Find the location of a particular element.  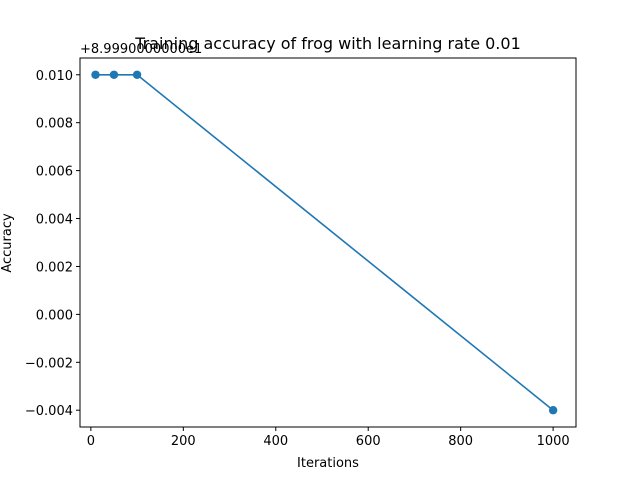

y-tick-label: 0.002 is located at coordinates (54, 267).